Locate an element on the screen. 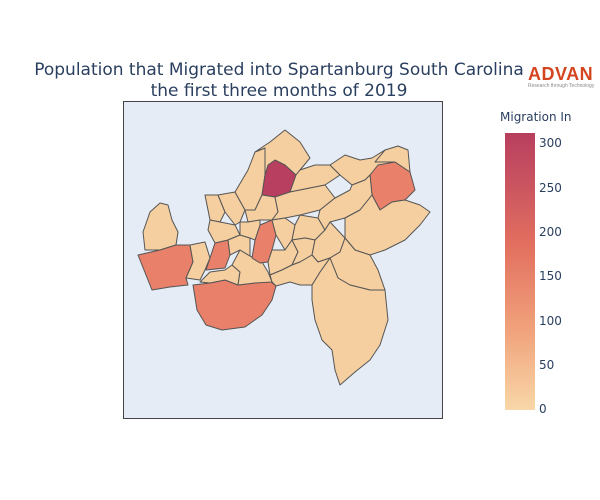 This screenshot has width=600, height=500. advan-logo: ADVAN Research through Technology is located at coordinates (563, 78).